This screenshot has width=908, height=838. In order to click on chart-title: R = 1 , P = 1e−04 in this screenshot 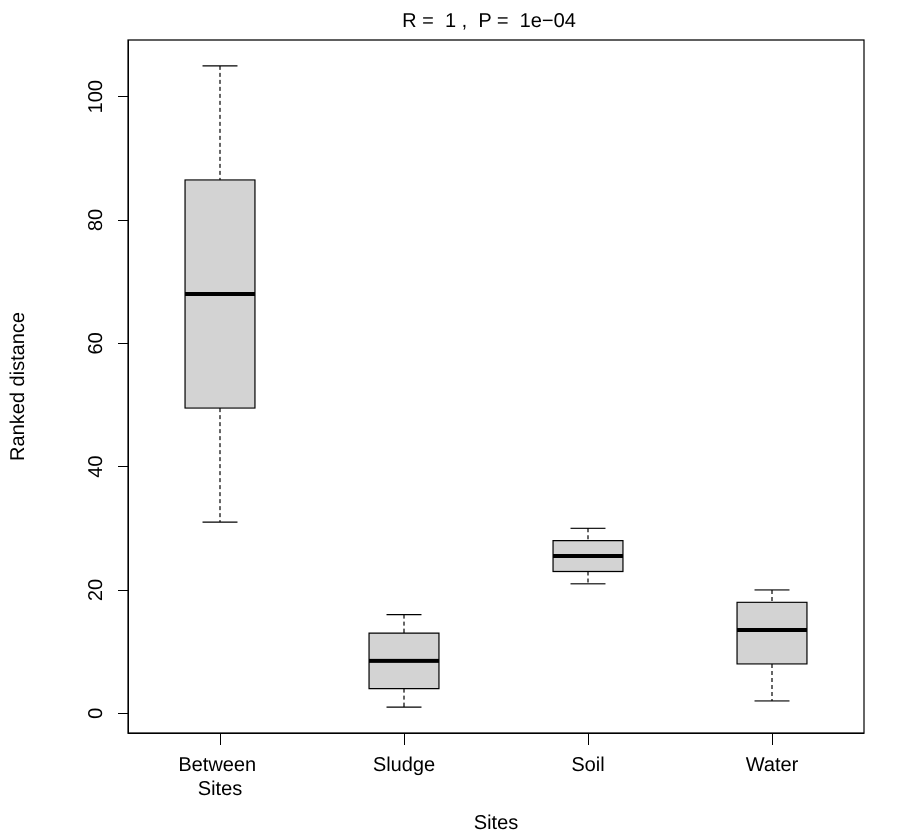, I will do `click(489, 21)`.